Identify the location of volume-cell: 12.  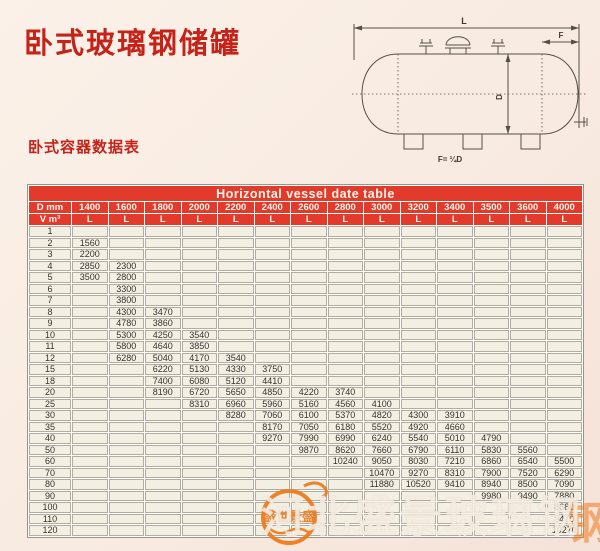
(50, 357).